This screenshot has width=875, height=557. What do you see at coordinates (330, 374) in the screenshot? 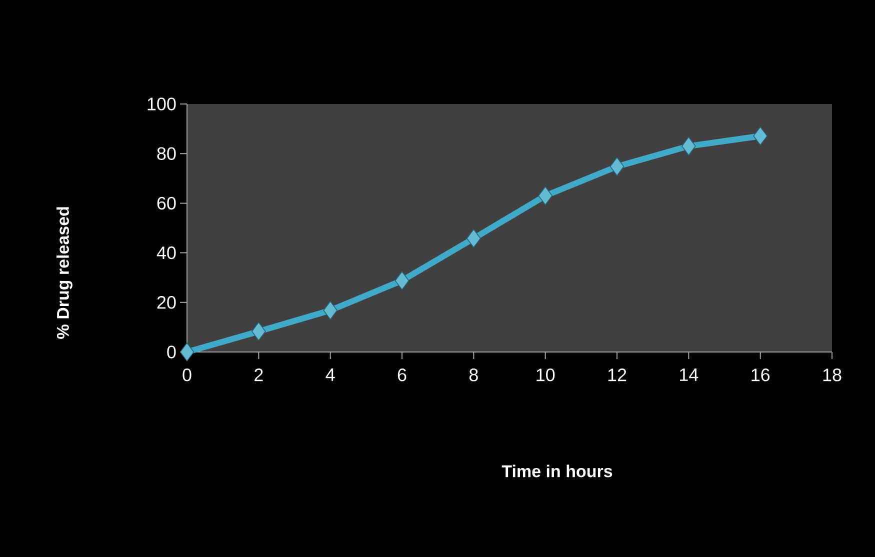
I see `x-tick-label: 4` at bounding box center [330, 374].